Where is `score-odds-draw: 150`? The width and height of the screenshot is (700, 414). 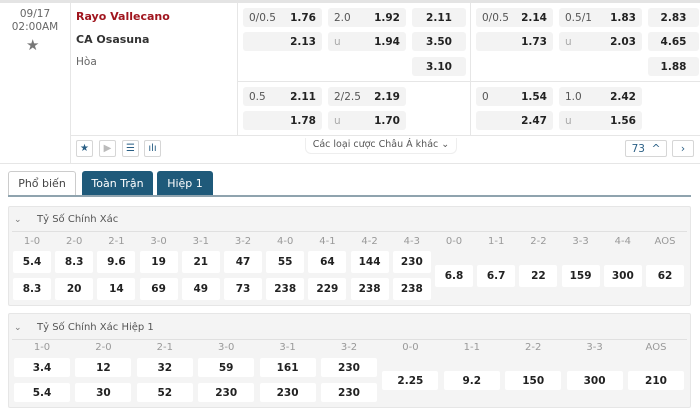 score-odds-draw: 150 is located at coordinates (533, 380).